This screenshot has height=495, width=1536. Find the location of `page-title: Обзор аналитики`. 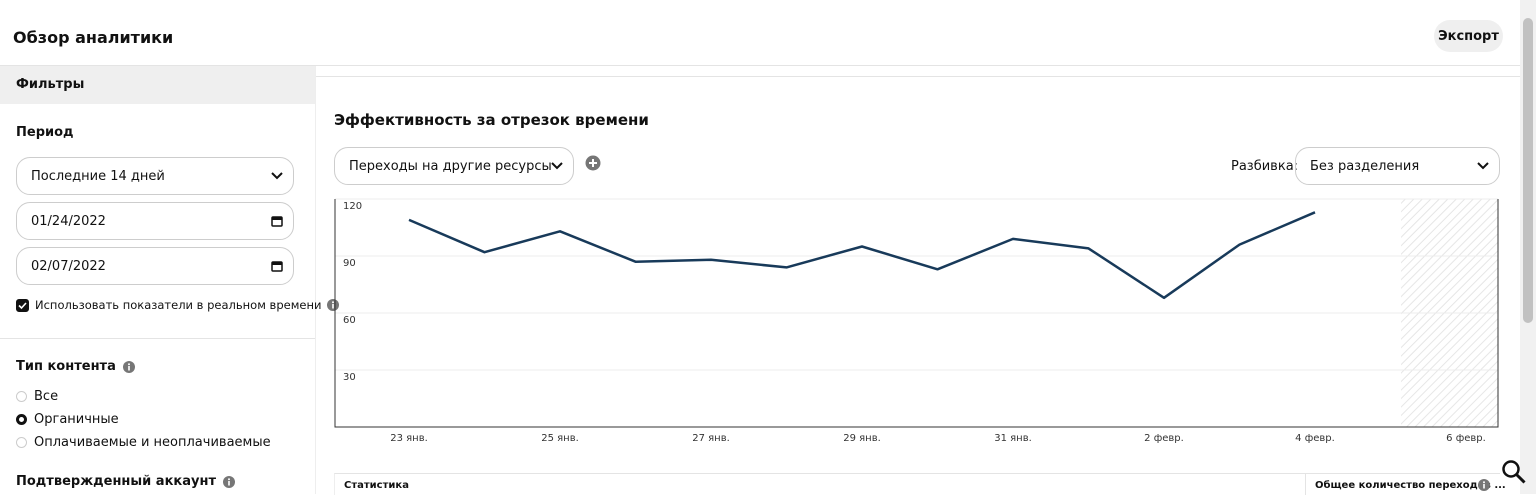

page-title: Обзор аналитики is located at coordinates (93, 37).